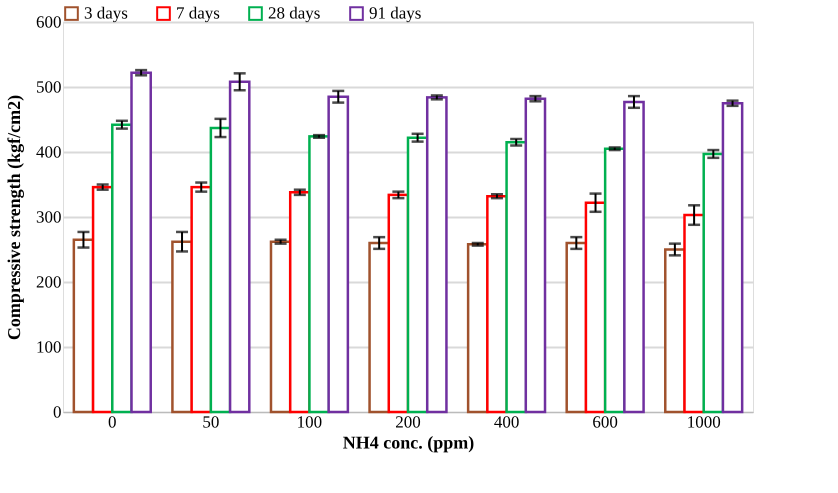 This screenshot has height=493, width=838. I want to click on legend-label: 91 days, so click(395, 13).